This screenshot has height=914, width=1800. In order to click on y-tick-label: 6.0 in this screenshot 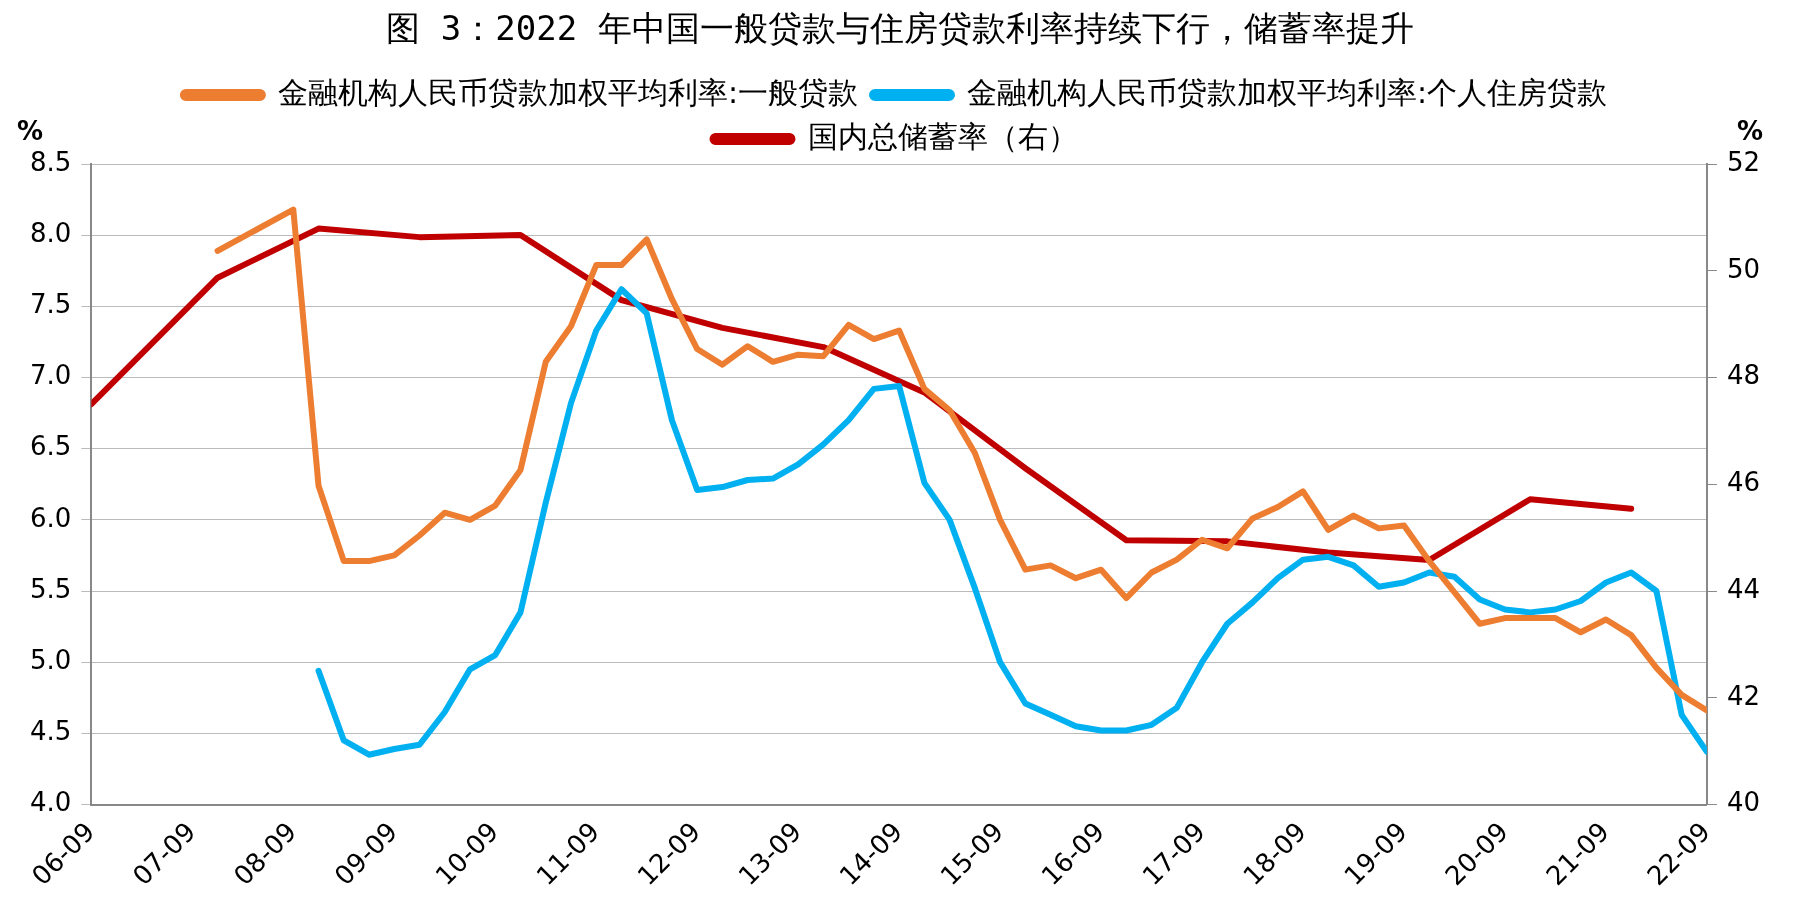, I will do `click(50, 517)`.